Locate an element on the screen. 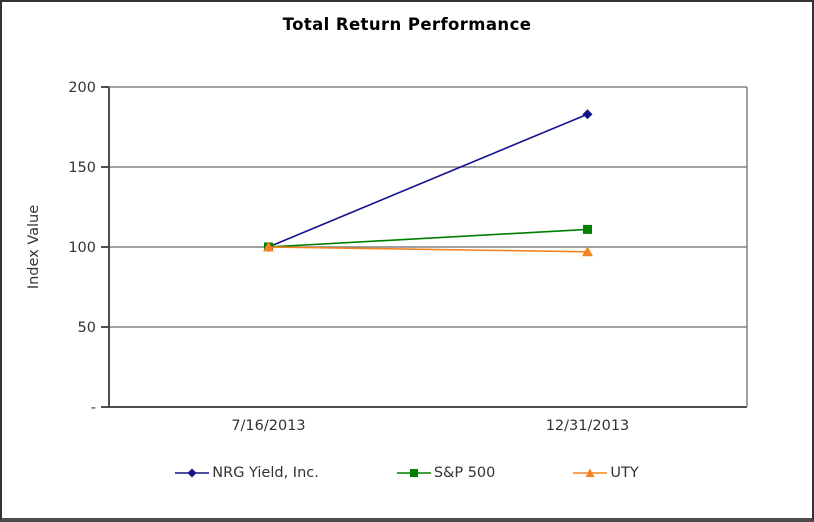  legend-label: UTY is located at coordinates (624, 473).